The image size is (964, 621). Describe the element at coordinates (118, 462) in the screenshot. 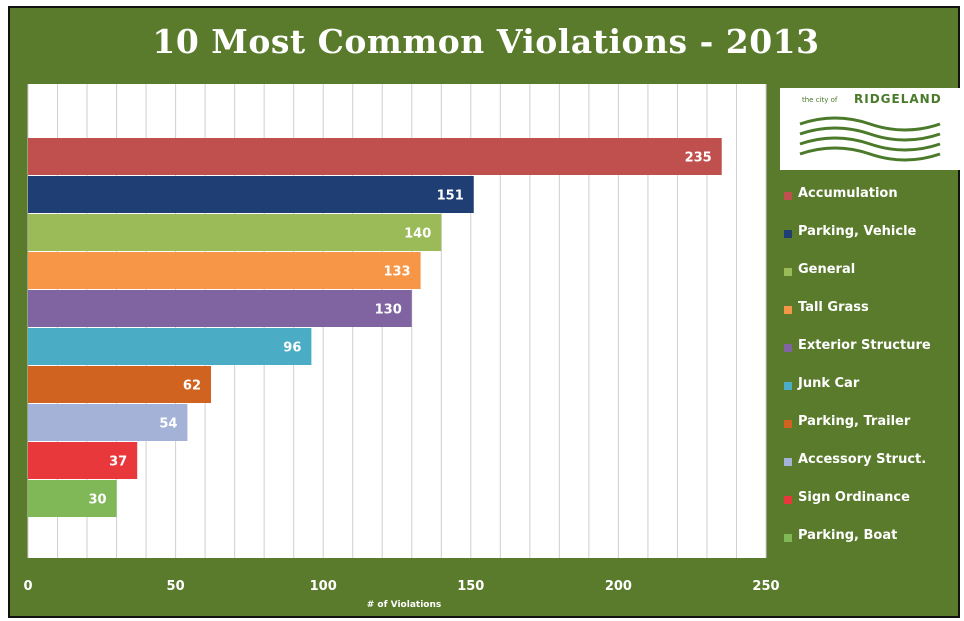

I see `bar-value-label: 37` at that location.